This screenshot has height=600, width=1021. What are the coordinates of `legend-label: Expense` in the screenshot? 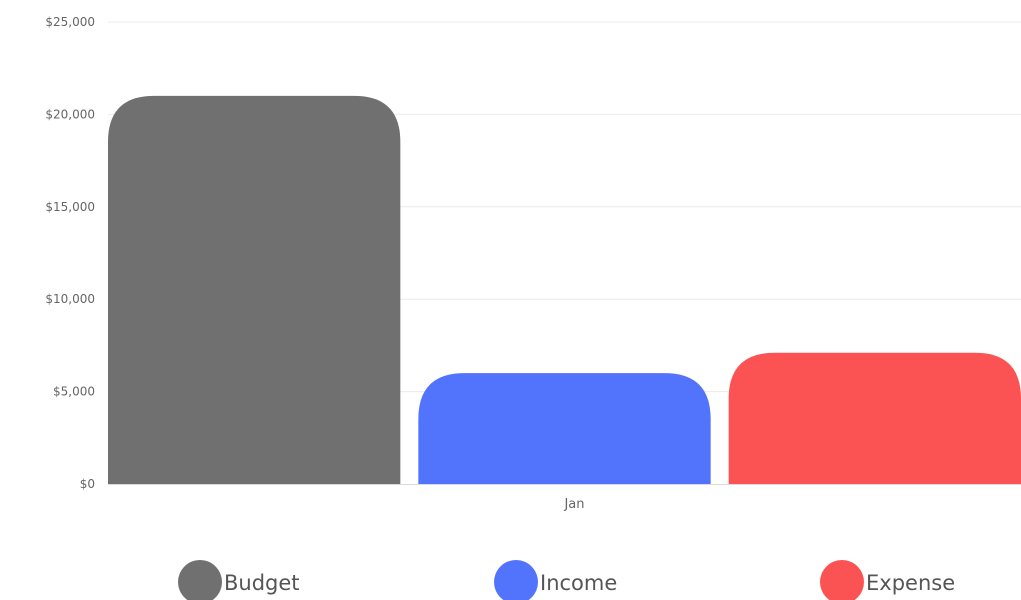 It's located at (910, 583).